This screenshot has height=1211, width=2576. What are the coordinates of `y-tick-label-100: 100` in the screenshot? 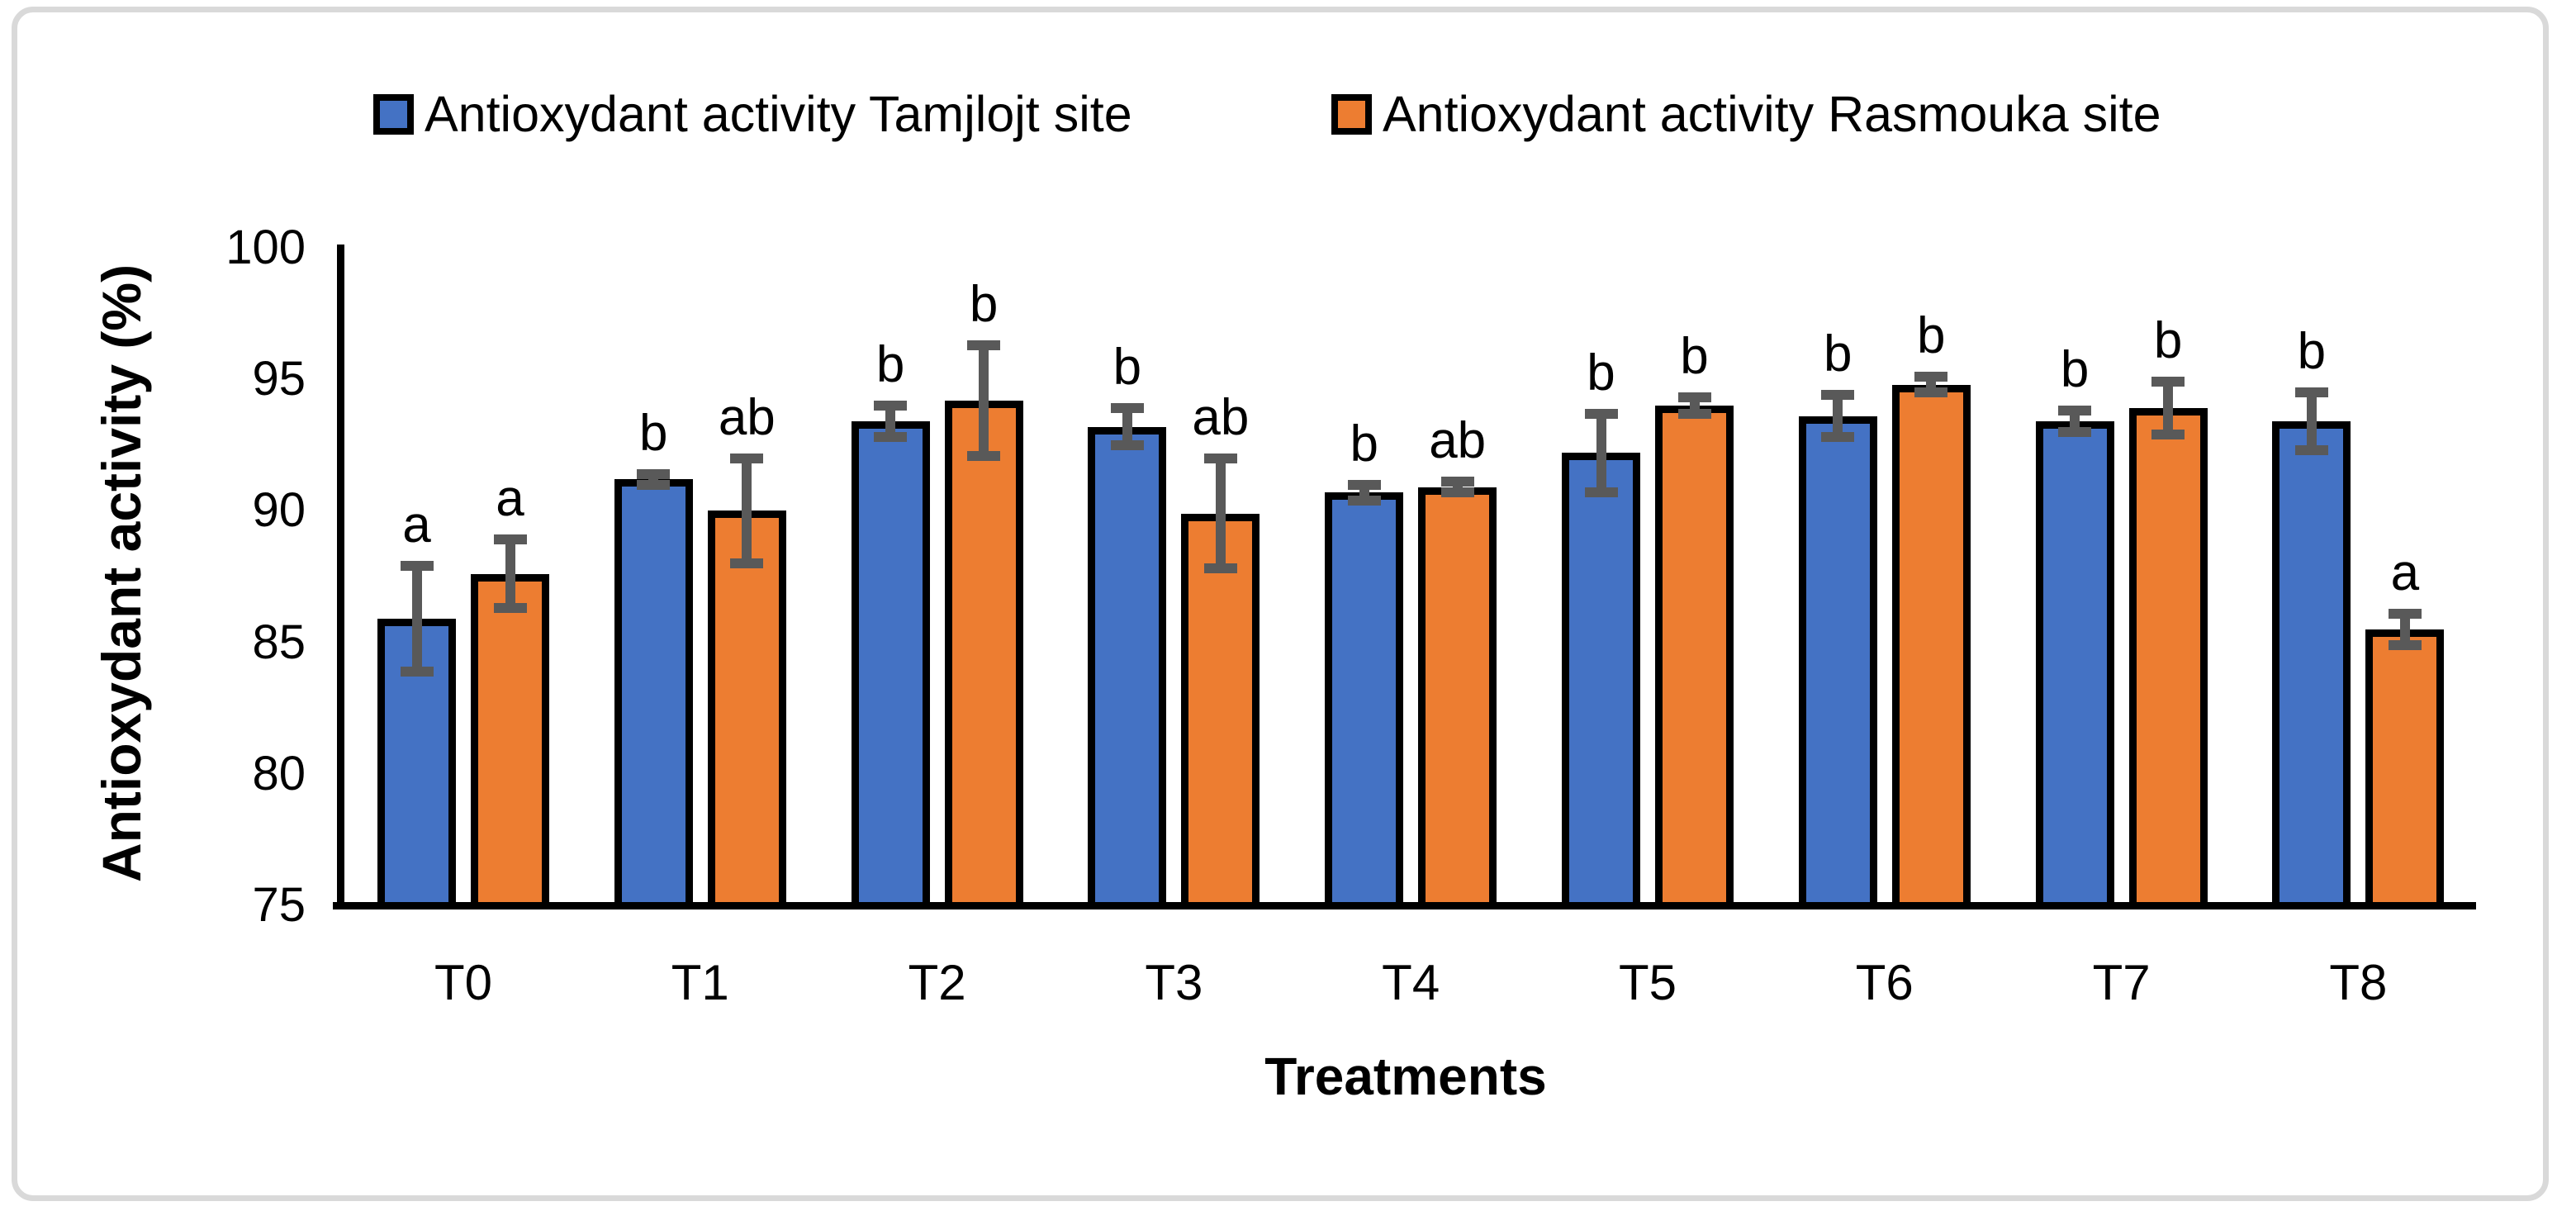 It's located at (265, 247).